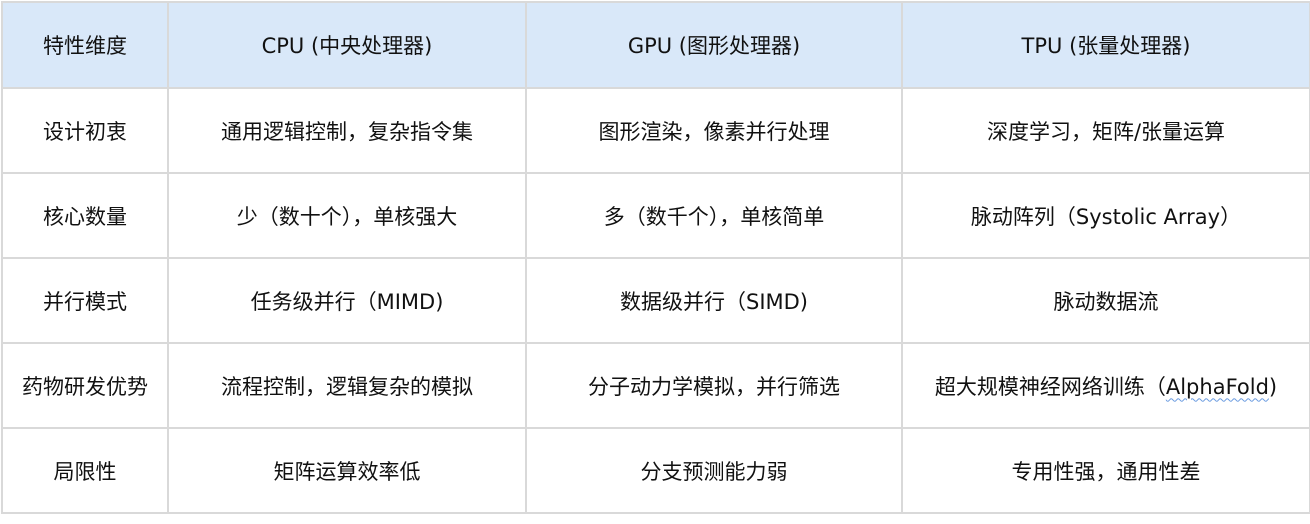  I want to click on table-cell: 任务级并行（MIMD), so click(347, 300).